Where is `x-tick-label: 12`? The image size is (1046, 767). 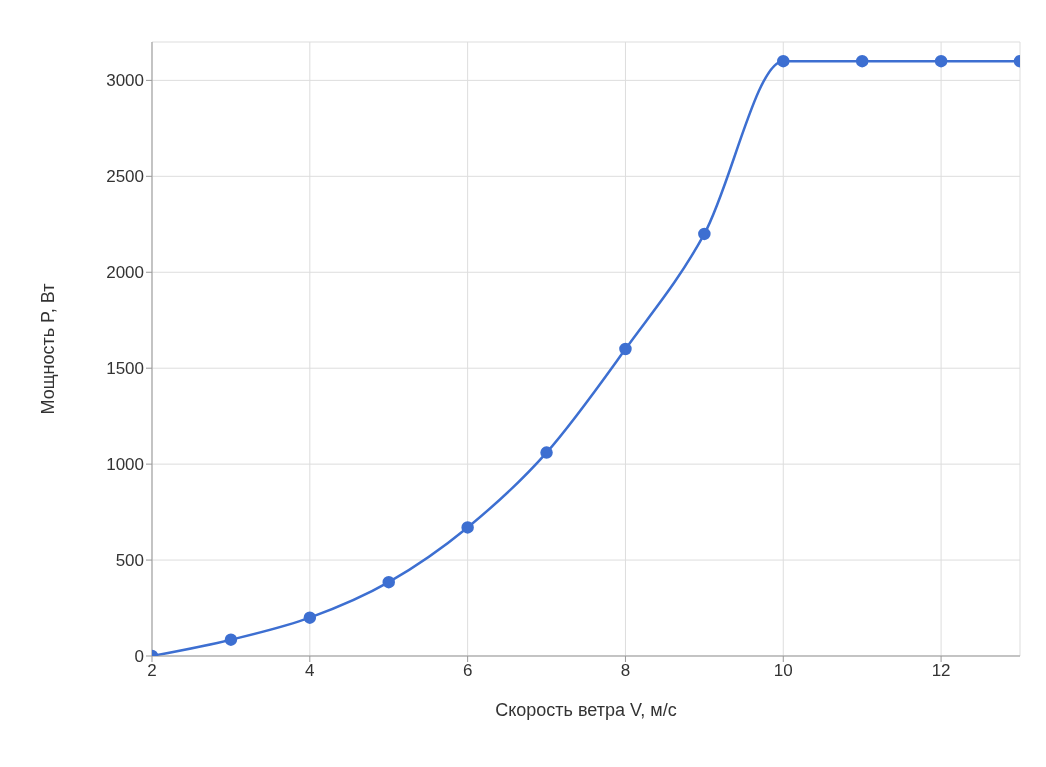 x-tick-label: 12 is located at coordinates (941, 671).